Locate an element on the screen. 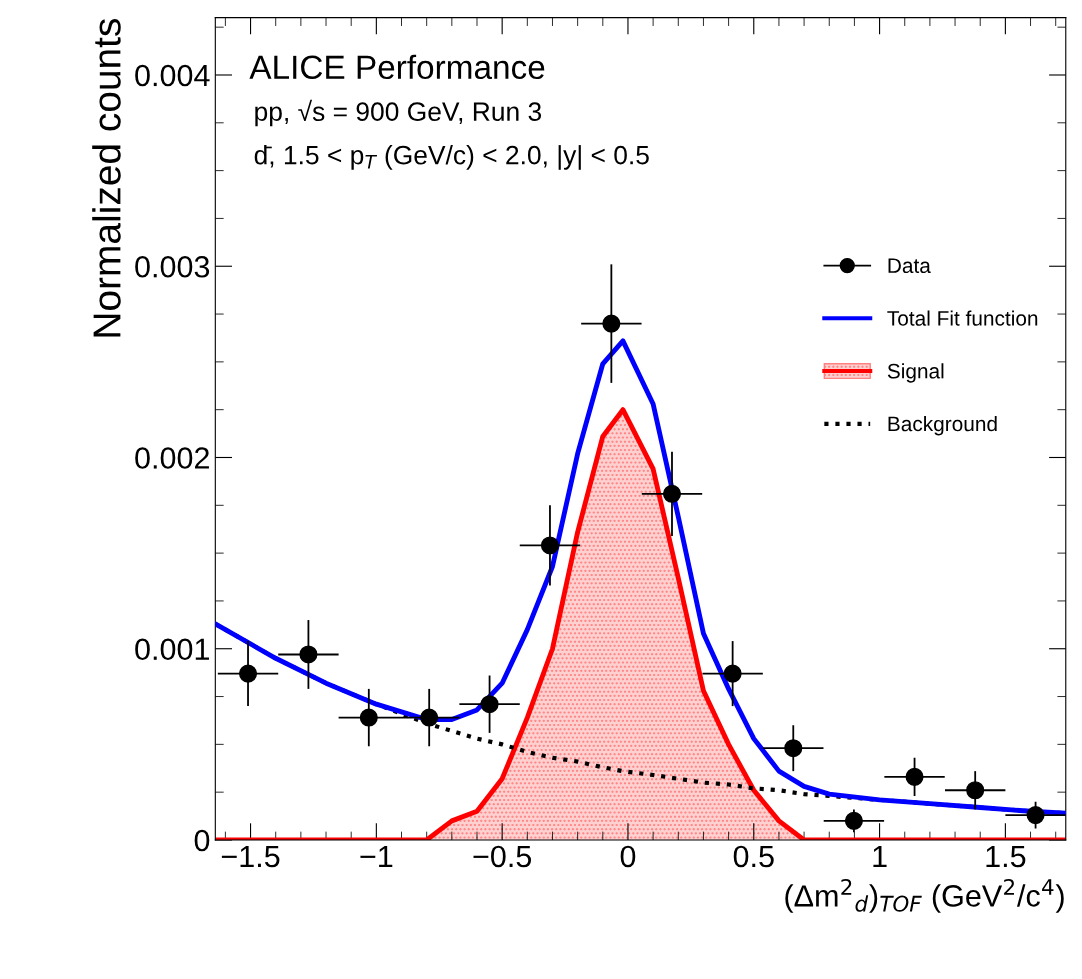  annotation: ALICE Performance is located at coordinates (397, 67).